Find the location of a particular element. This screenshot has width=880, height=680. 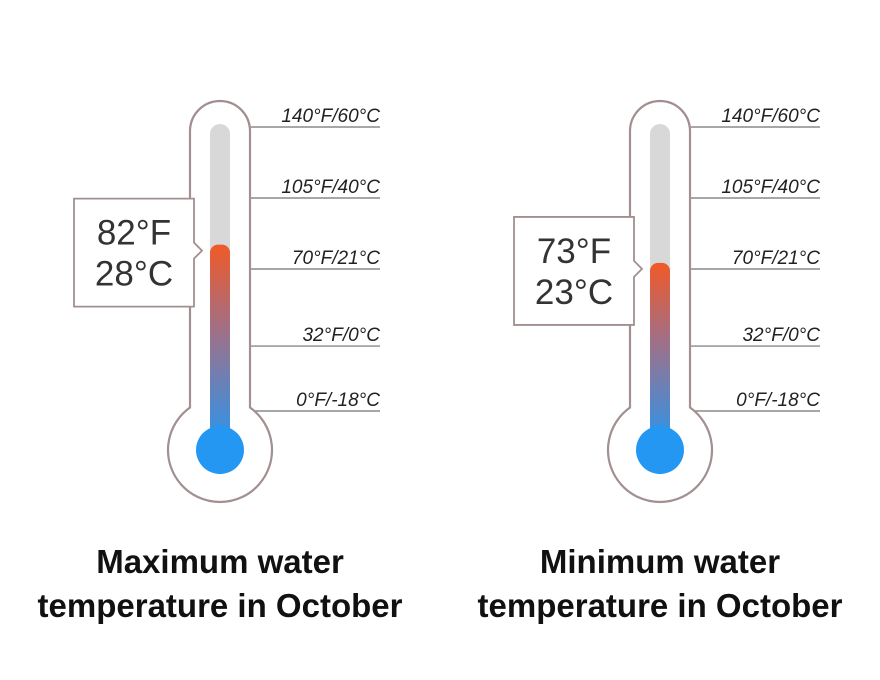

thermometer-caption: Maximum water is located at coordinates (220, 561).